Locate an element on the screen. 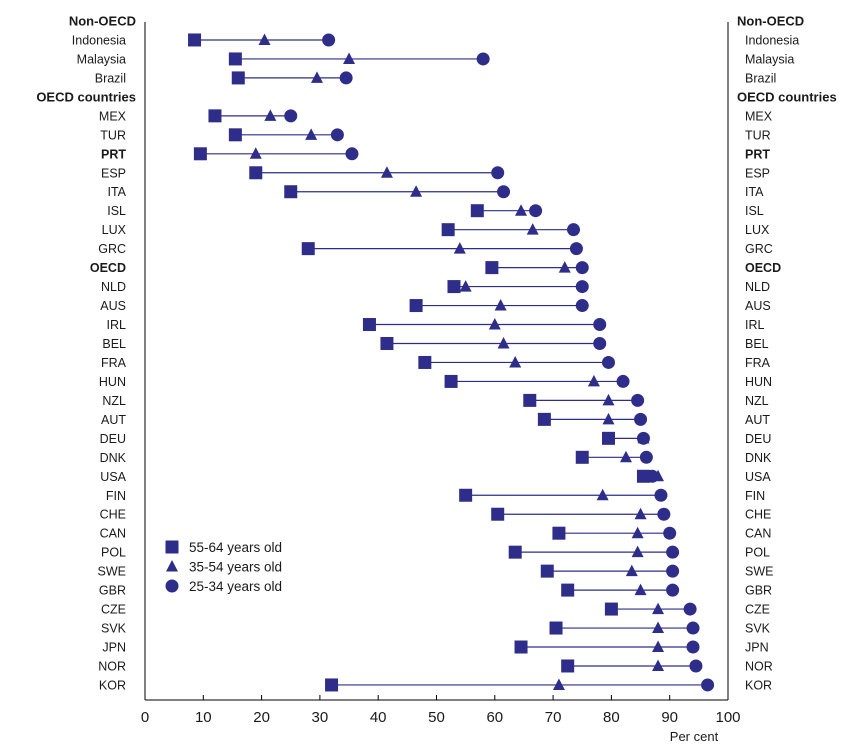 The image size is (866, 745). row-mex is located at coordinates (253, 116).